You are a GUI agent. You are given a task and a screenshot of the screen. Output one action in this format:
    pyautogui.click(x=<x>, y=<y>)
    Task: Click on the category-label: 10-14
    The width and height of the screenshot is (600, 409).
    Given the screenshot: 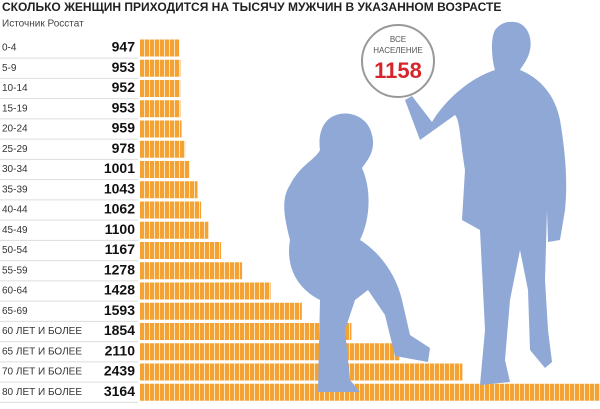 What is the action you would take?
    pyautogui.click(x=15, y=88)
    